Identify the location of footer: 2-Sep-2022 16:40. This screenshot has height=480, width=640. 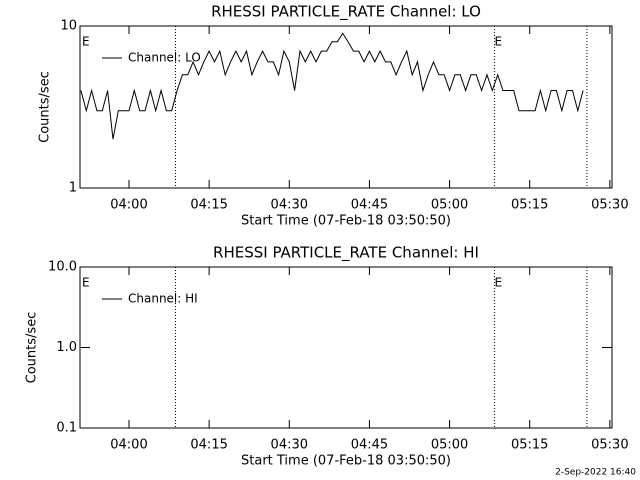
(595, 473).